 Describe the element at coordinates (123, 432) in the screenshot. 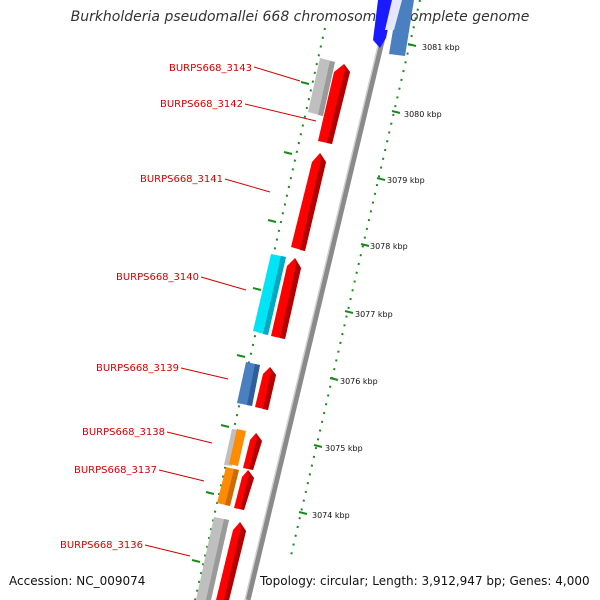

I see `gene-label: BURPS668_3138` at that location.